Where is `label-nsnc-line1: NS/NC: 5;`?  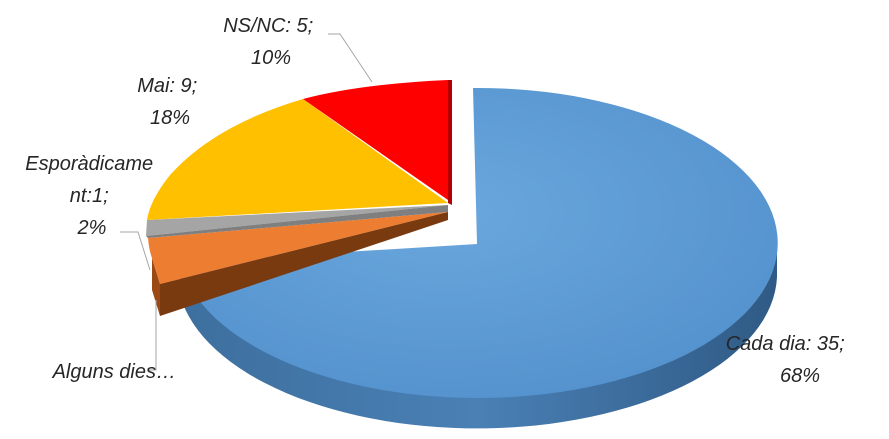
label-nsnc-line1: NS/NC: 5; is located at coordinates (268, 26).